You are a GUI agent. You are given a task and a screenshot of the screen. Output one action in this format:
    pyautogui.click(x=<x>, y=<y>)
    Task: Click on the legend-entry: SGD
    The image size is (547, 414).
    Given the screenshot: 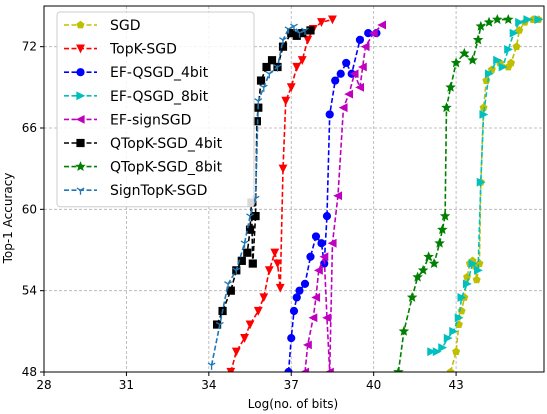 What is the action you would take?
    pyautogui.click(x=102, y=26)
    